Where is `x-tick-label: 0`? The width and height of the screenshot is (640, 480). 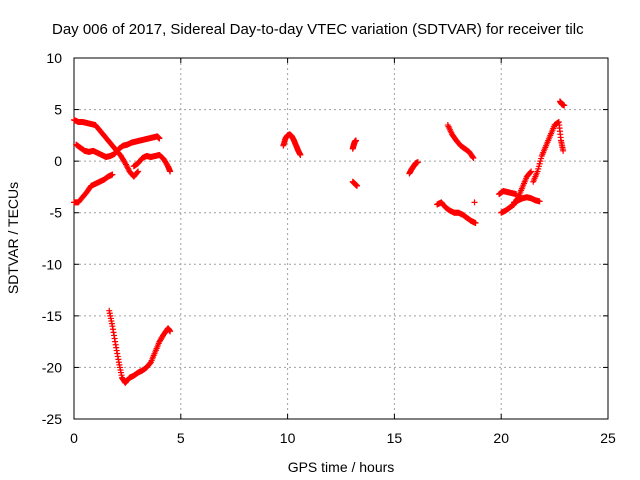
x-tick-label: 0 is located at coordinates (74, 438).